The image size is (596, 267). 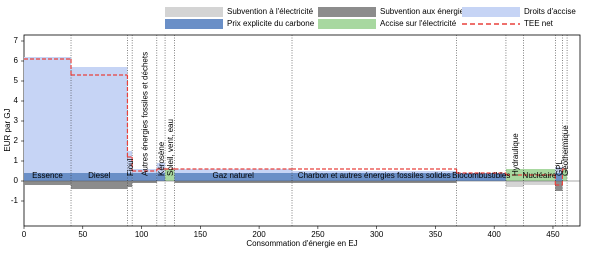 I want to click on category-label: Nucléaire, so click(x=540, y=175).